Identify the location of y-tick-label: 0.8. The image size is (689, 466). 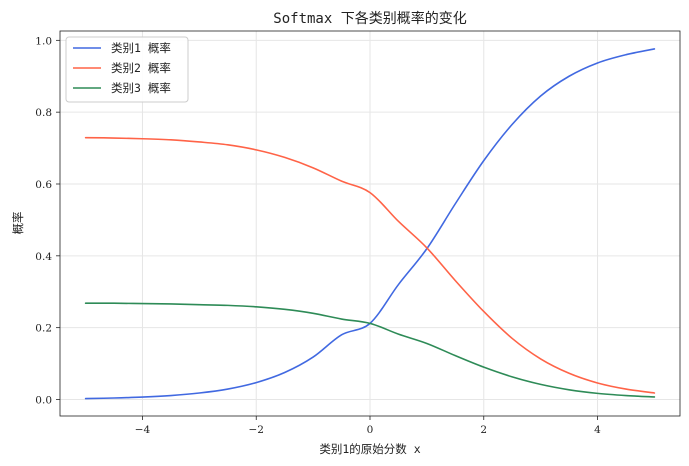
(43, 113).